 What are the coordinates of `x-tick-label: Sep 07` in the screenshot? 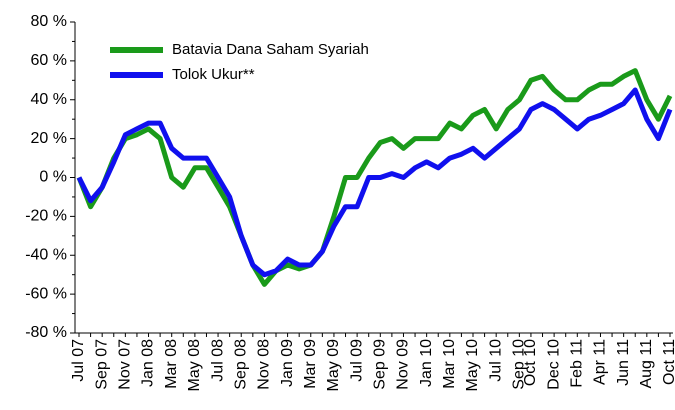 It's located at (101, 364).